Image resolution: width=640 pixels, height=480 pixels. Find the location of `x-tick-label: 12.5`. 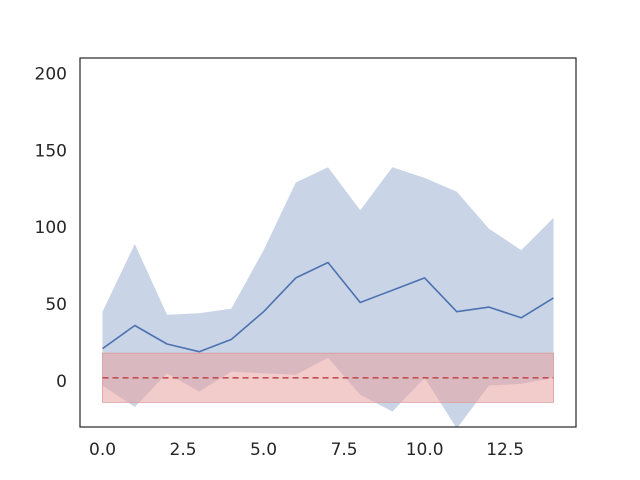

x-tick-label: 12.5 is located at coordinates (505, 450).